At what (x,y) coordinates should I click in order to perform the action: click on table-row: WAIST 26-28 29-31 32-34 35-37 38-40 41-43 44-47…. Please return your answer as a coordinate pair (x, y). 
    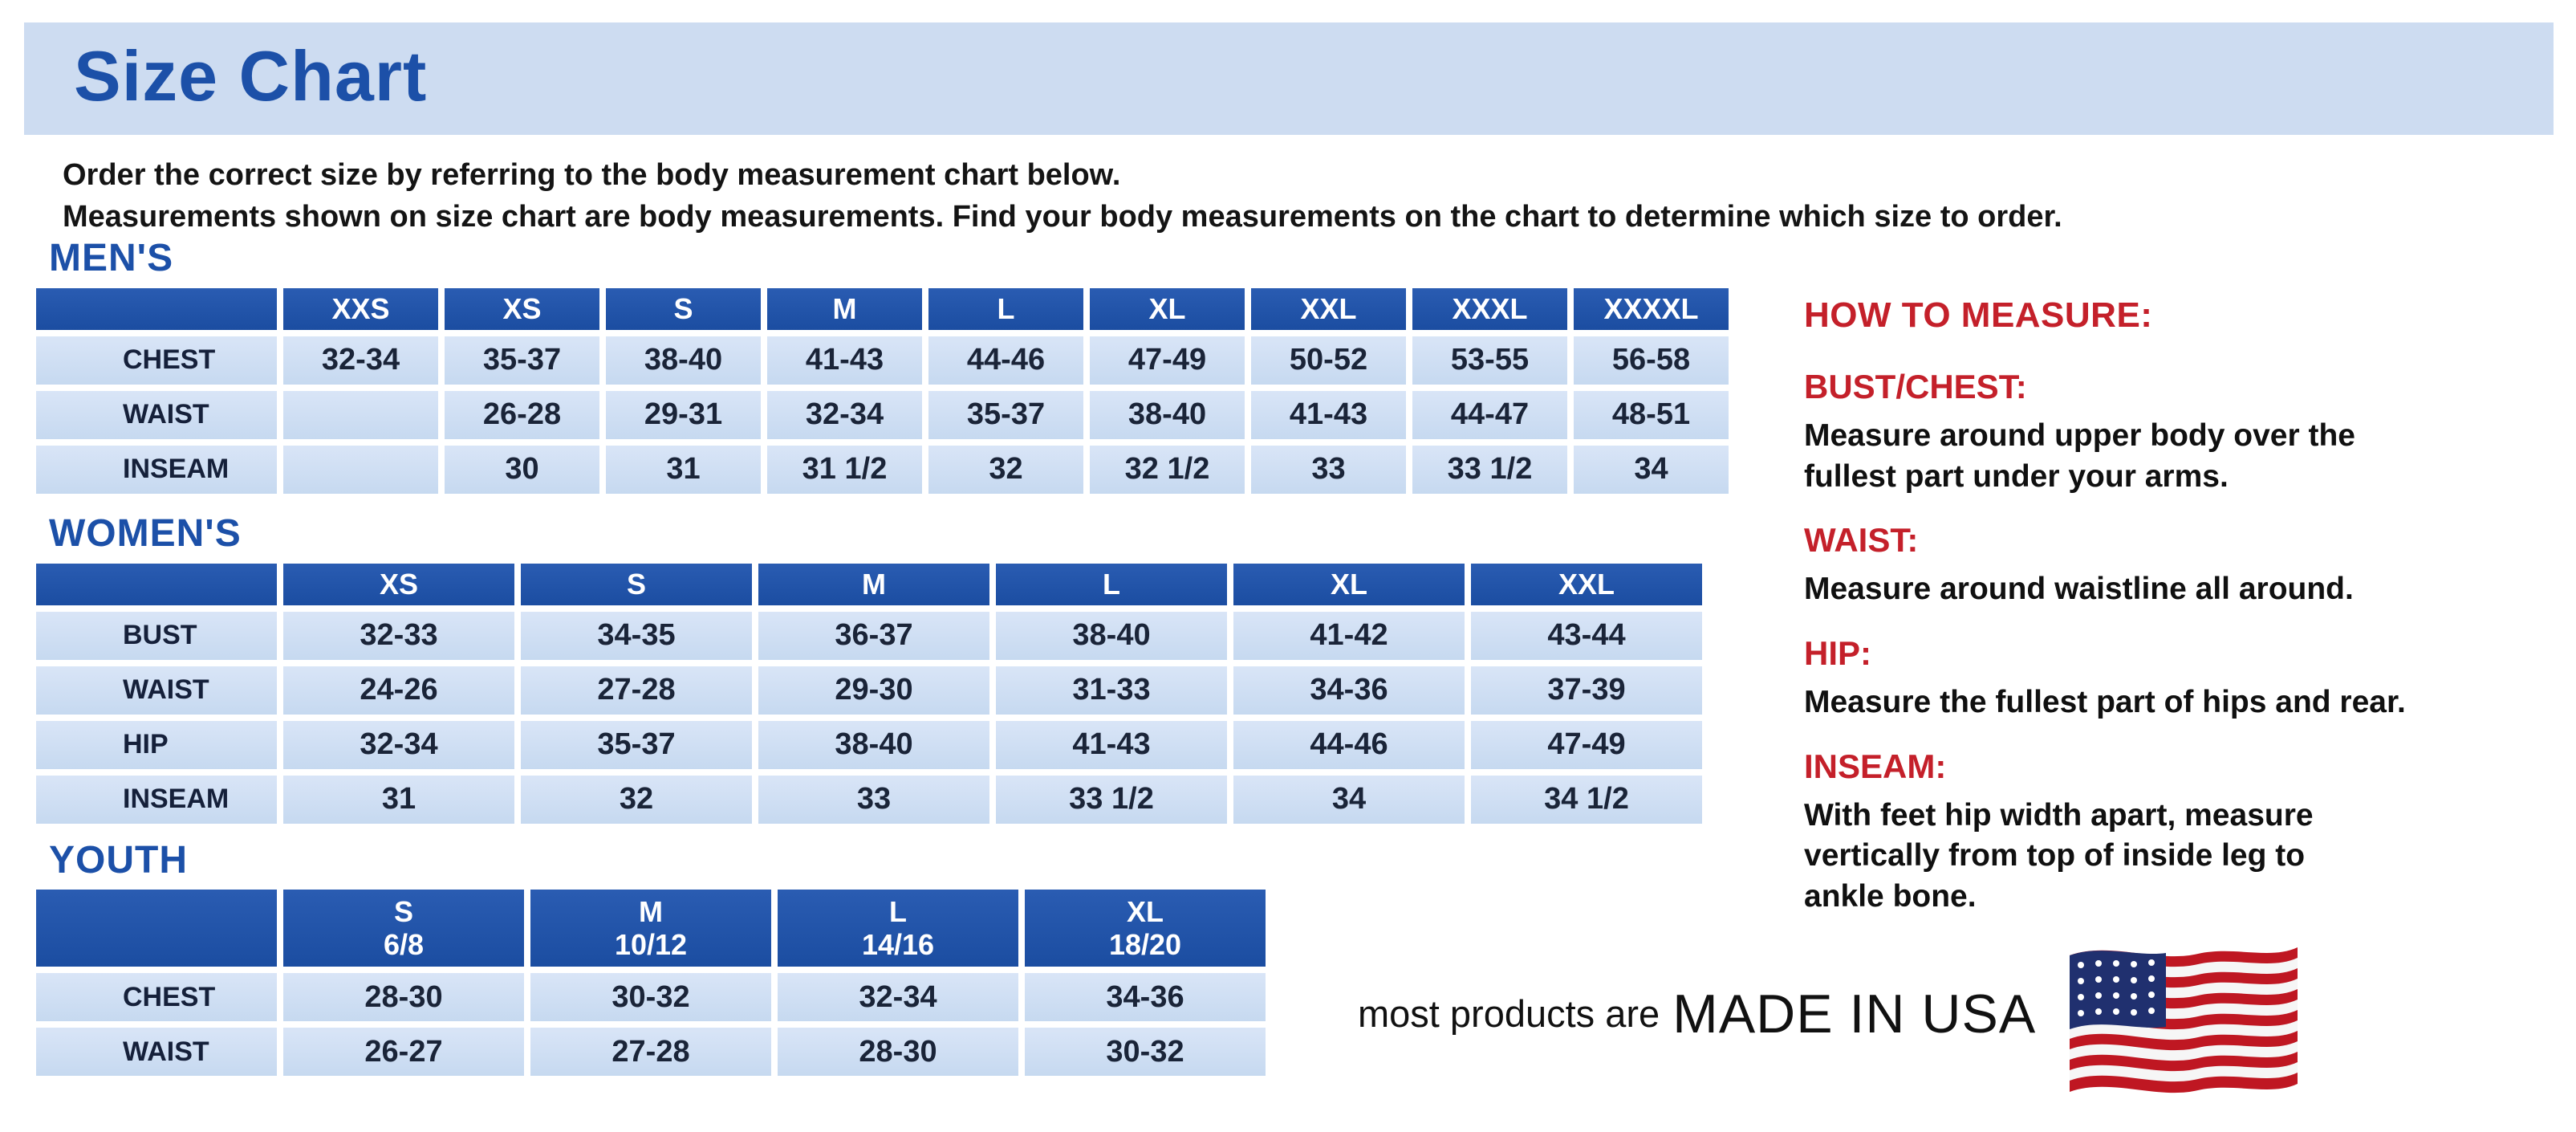
    Looking at the image, I should click on (882, 415).